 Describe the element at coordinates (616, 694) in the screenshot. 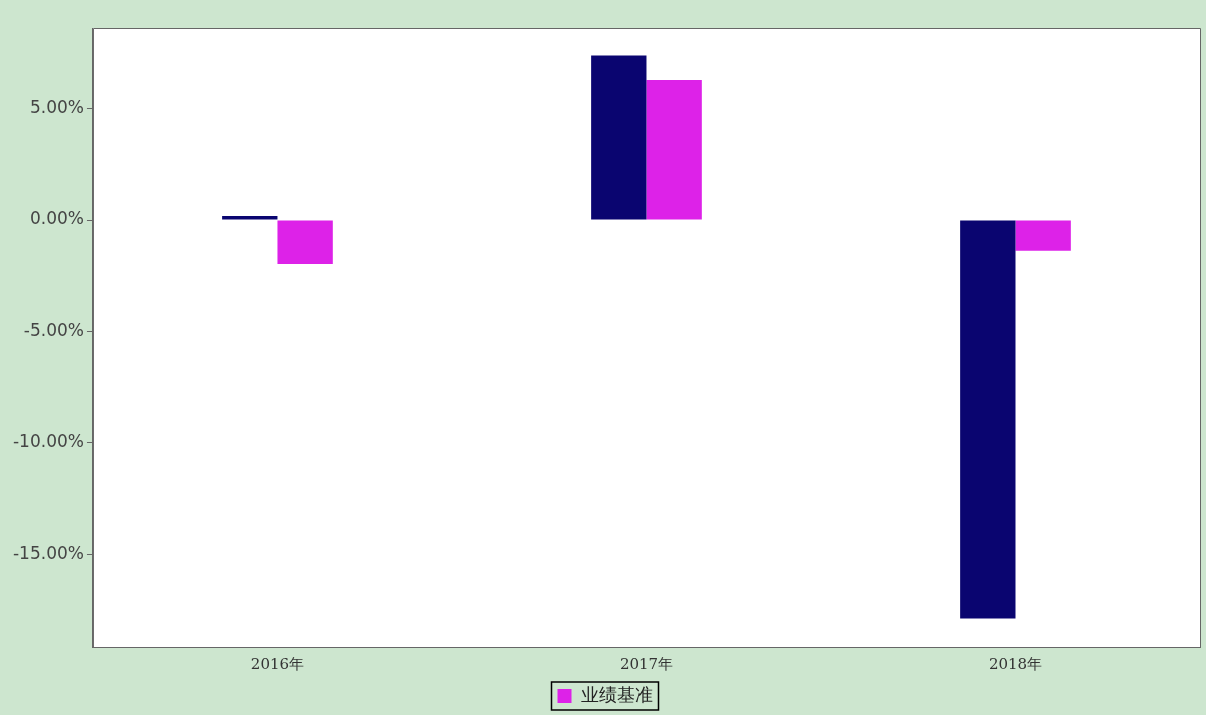

I see `legend-label: 业绩基准` at that location.